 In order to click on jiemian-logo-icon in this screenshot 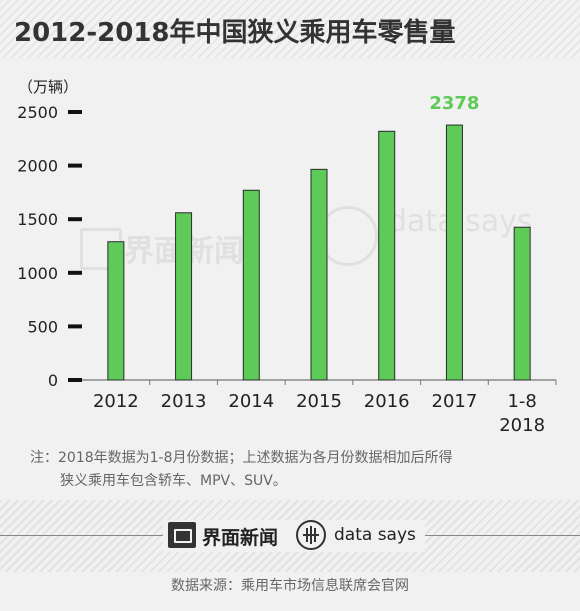, I will do `click(182, 535)`.